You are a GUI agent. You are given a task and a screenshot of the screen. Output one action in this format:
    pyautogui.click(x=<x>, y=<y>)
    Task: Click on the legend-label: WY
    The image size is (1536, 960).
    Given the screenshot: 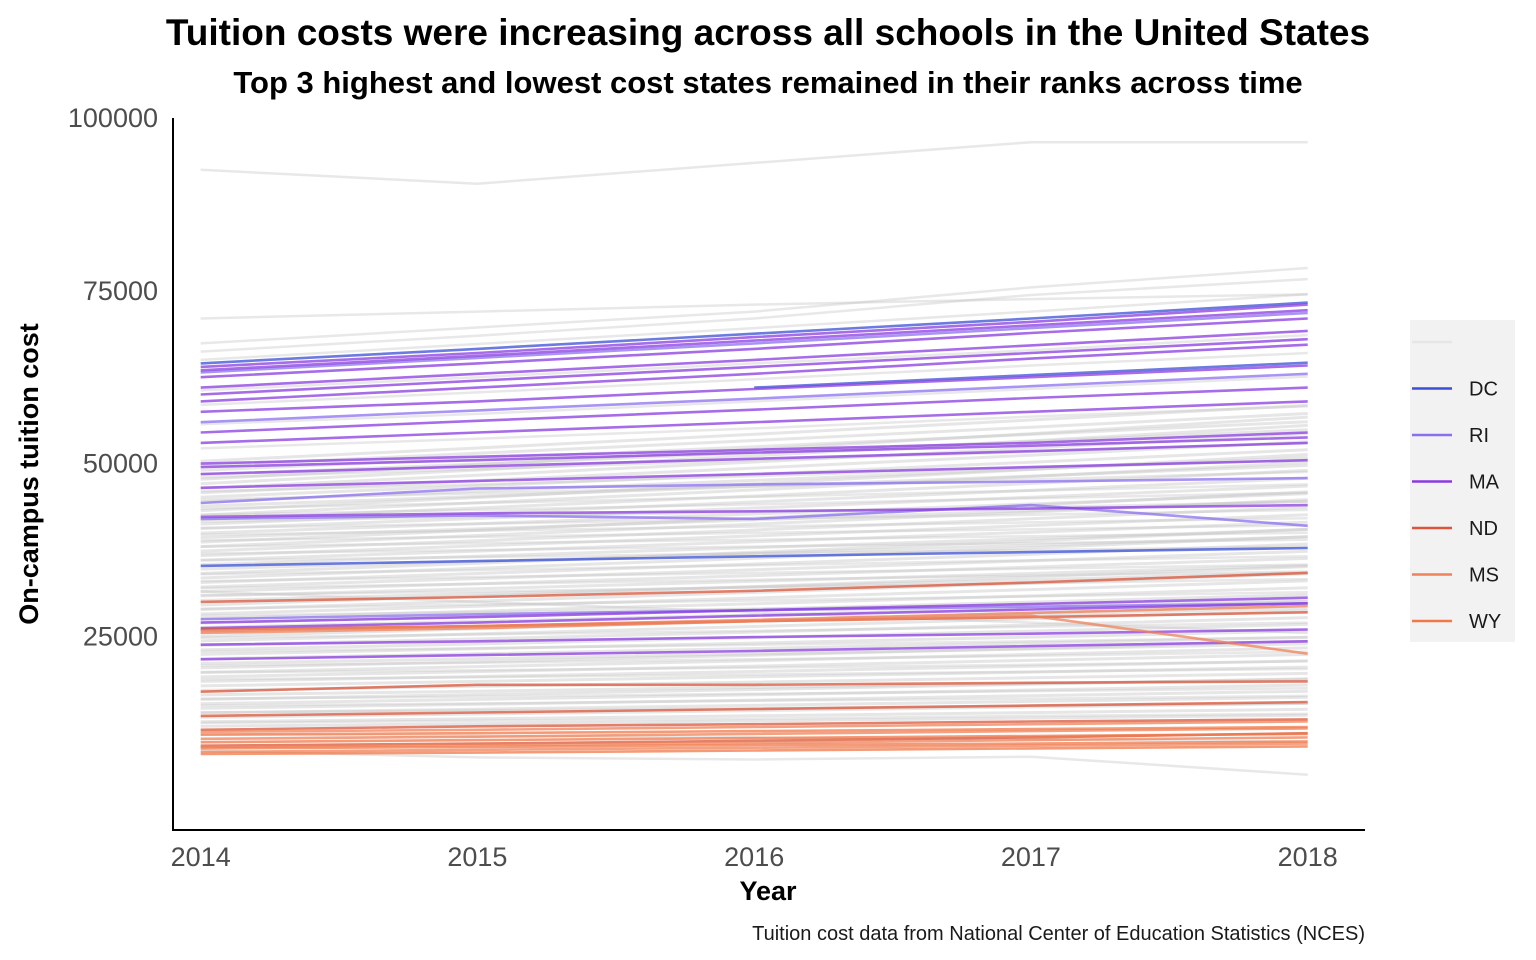 What is the action you would take?
    pyautogui.click(x=1485, y=622)
    